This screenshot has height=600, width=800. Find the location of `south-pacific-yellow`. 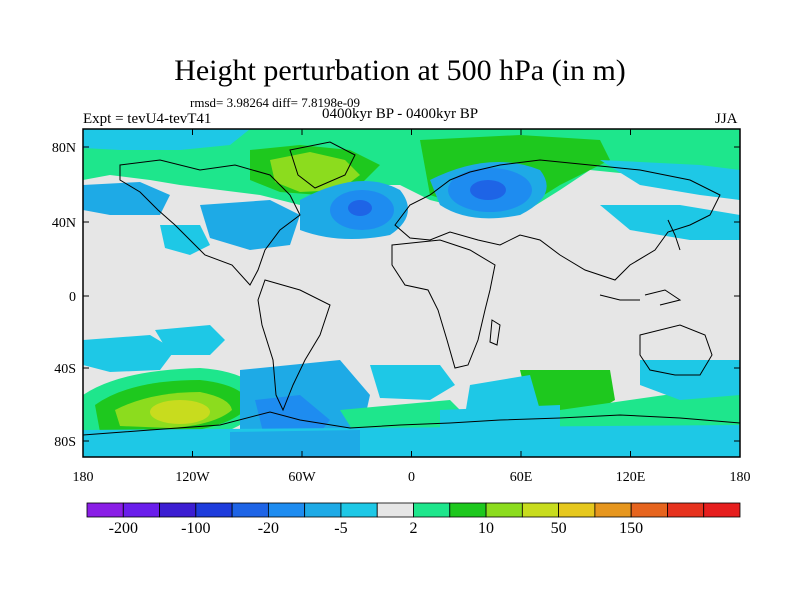

south-pacific-yellow is located at coordinates (180, 412).